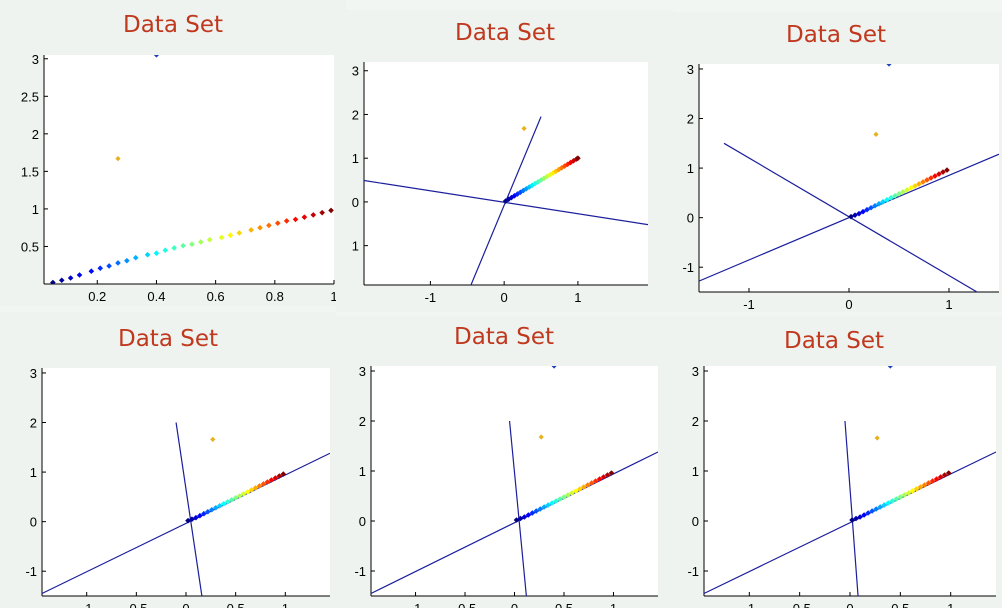 Image resolution: width=1002 pixels, height=608 pixels. What do you see at coordinates (465, 604) in the screenshot?
I see `x-tick-label: -0.5` at bounding box center [465, 604].